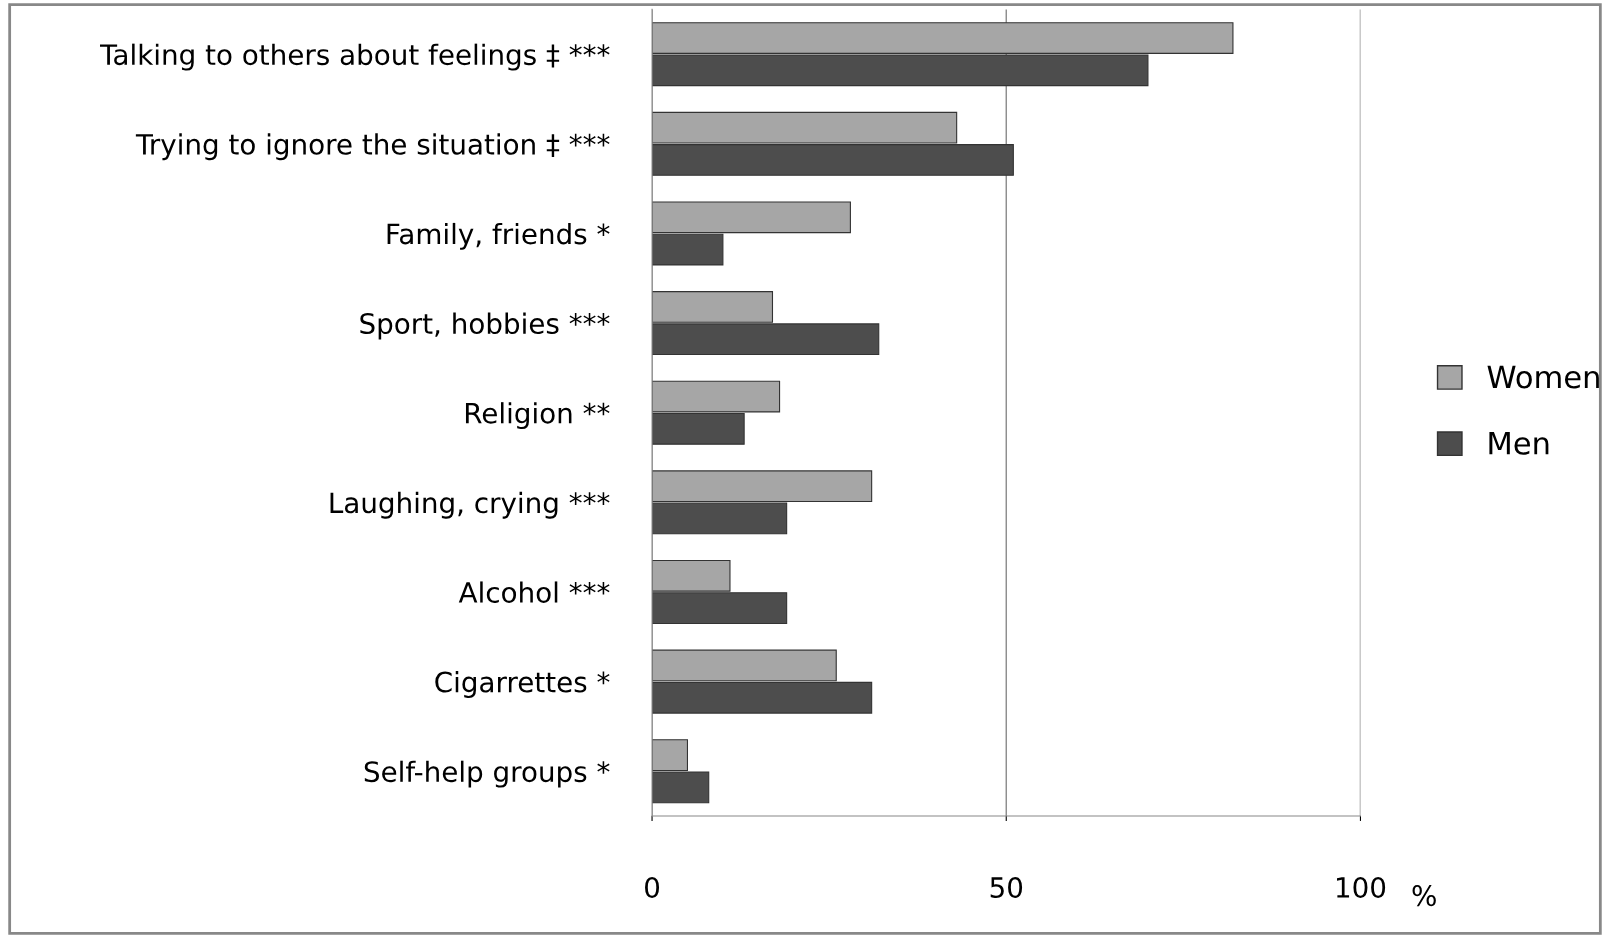 Image resolution: width=1610 pixels, height=938 pixels. What do you see at coordinates (537, 416) in the screenshot?
I see `y-tick-label: Religion **` at bounding box center [537, 416].